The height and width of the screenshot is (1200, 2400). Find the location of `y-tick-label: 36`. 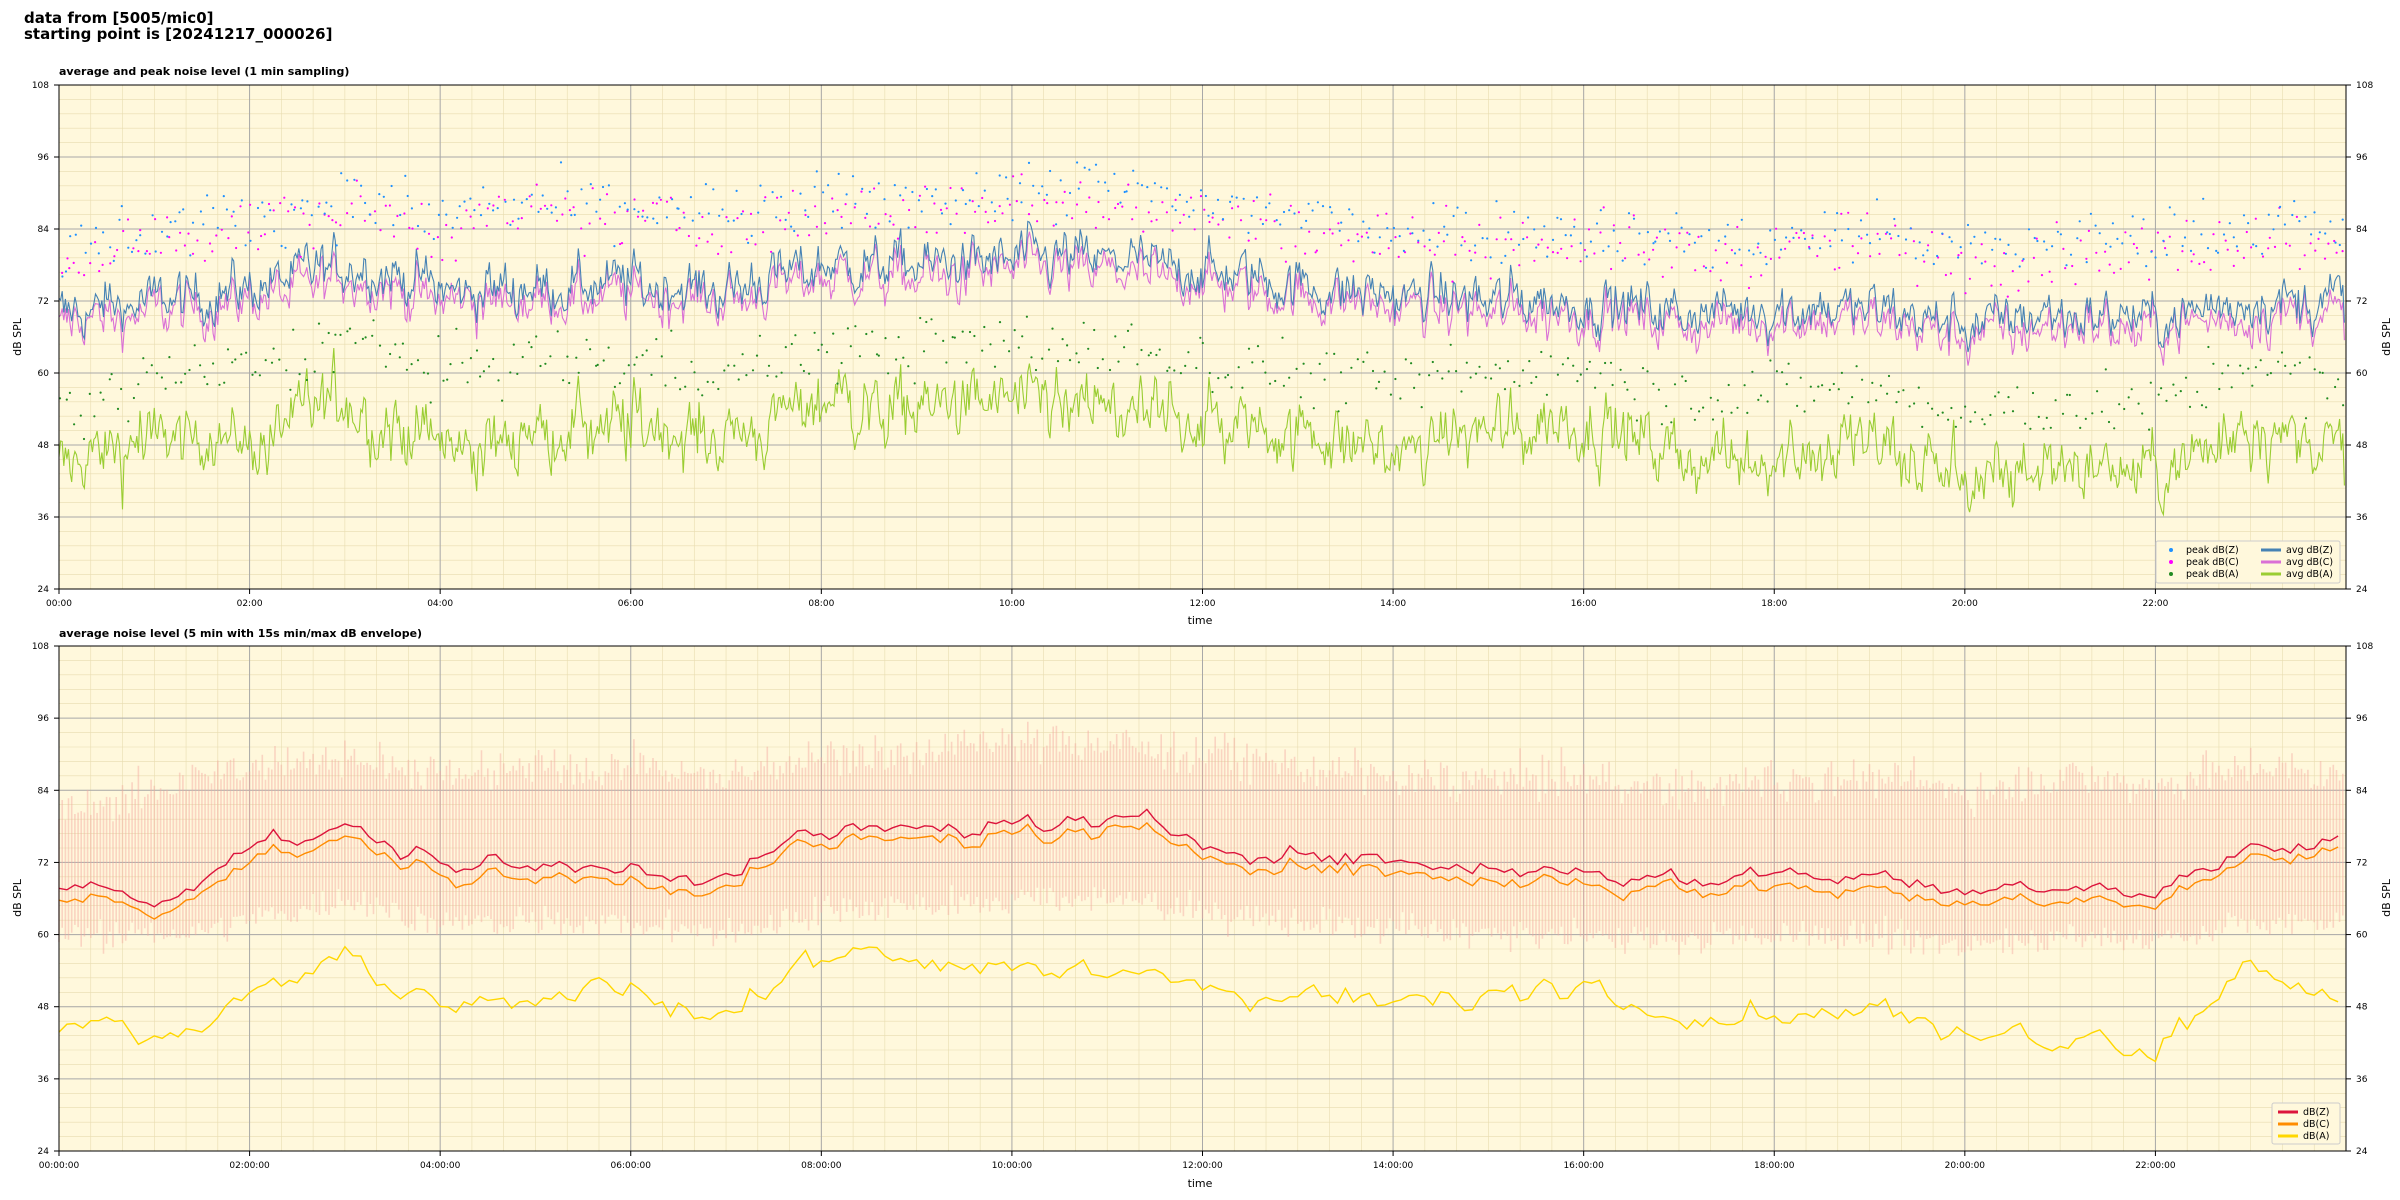

y-tick-label: 36 is located at coordinates (44, 1080).